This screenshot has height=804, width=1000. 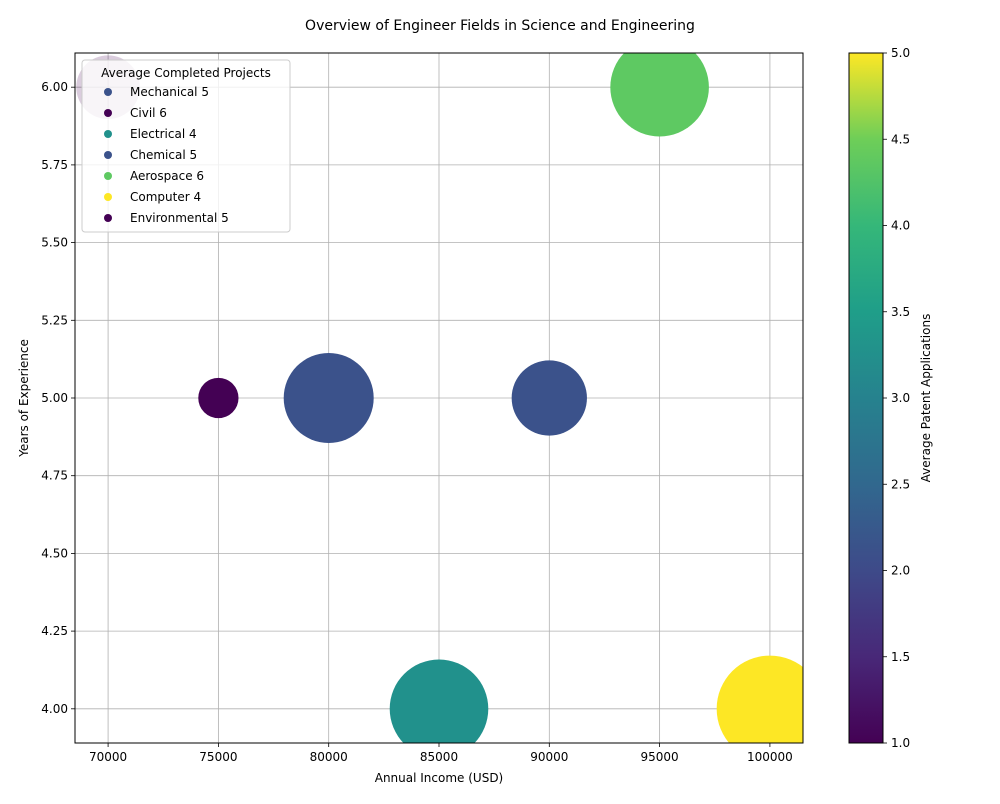 What do you see at coordinates (54, 398) in the screenshot?
I see `y-tick-label: 5.00` at bounding box center [54, 398].